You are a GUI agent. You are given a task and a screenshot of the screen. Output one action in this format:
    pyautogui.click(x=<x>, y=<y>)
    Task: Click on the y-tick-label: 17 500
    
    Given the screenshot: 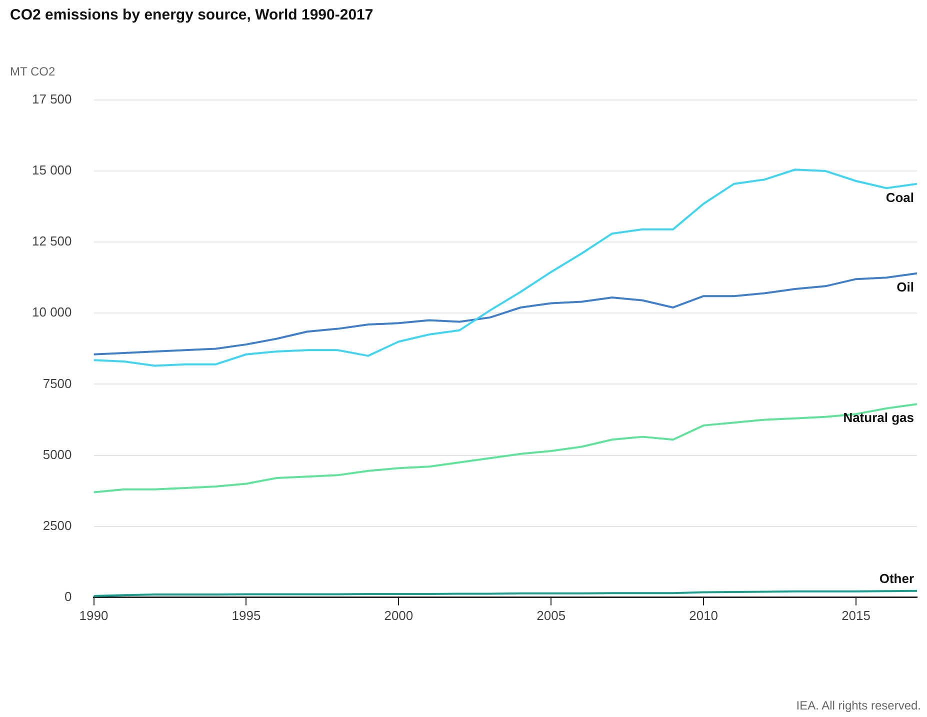 What is the action you would take?
    pyautogui.click(x=52, y=99)
    